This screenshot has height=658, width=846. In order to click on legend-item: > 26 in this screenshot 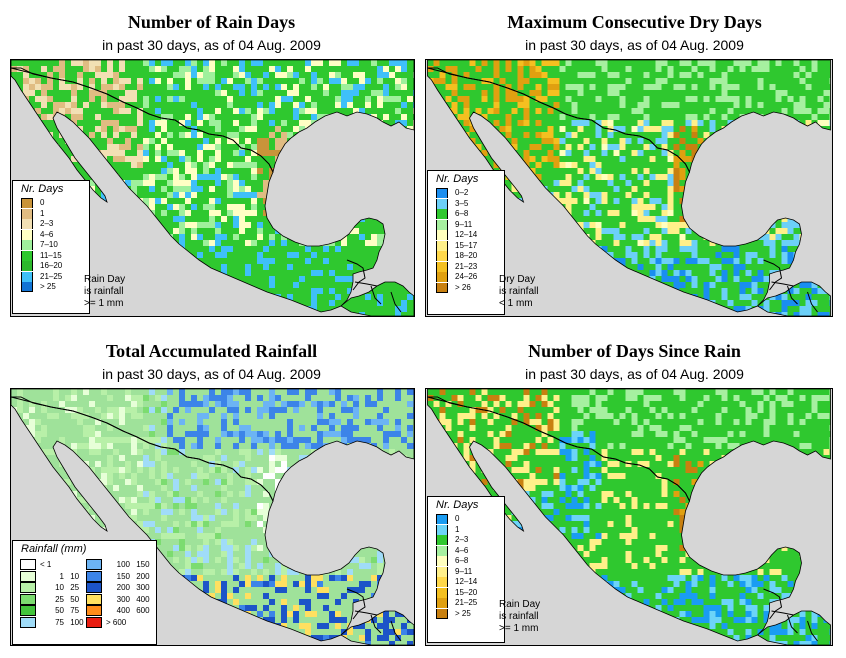, I will do `click(466, 288)`.